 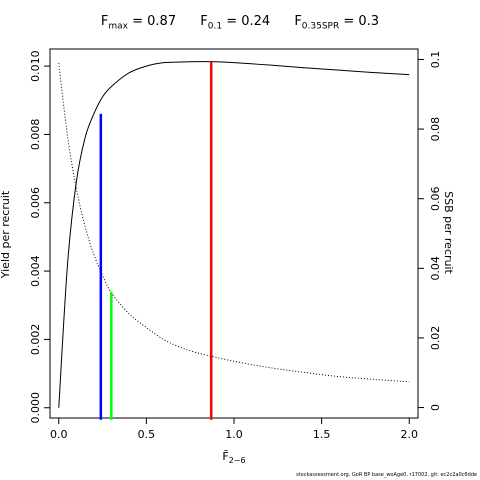 What do you see at coordinates (435, 60) in the screenshot?
I see `y2-tick-label: 0.1` at bounding box center [435, 60].